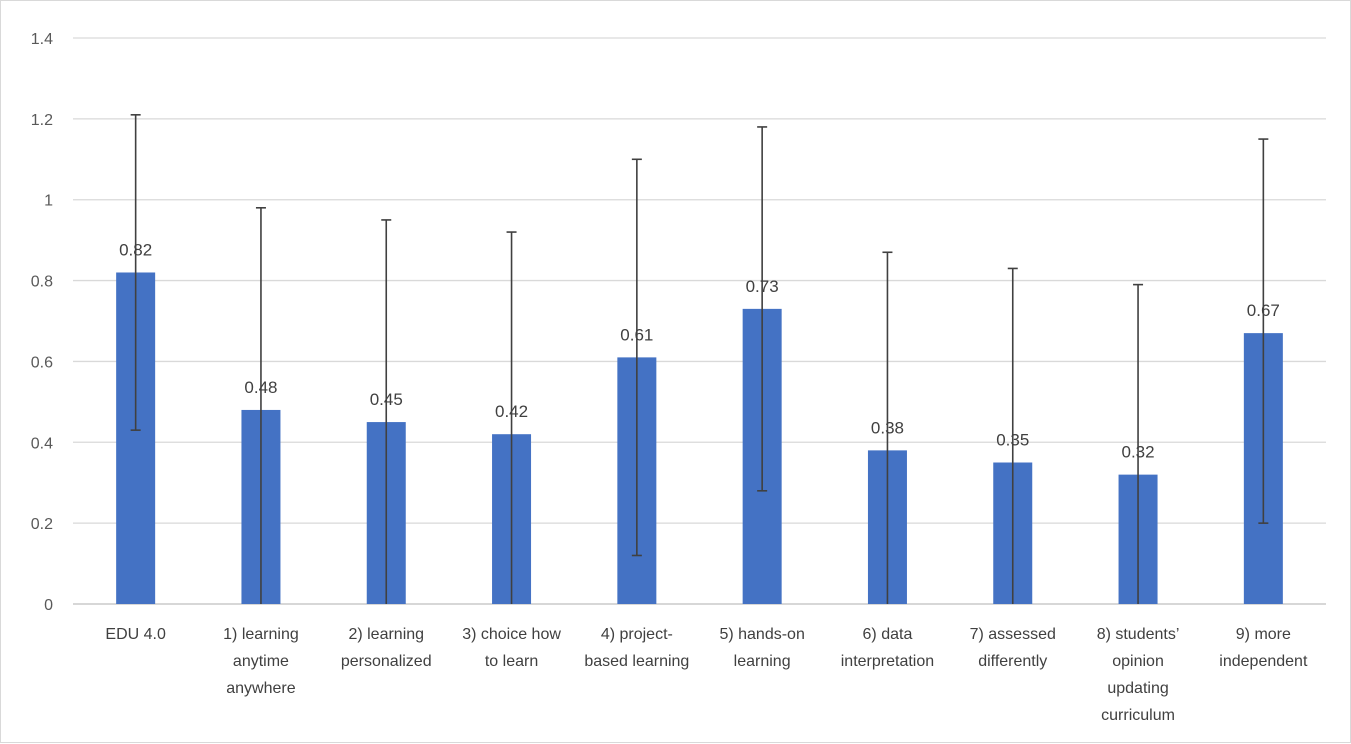 The image size is (1351, 744). What do you see at coordinates (1138, 715) in the screenshot?
I see `category-label-line: curriculum` at bounding box center [1138, 715].